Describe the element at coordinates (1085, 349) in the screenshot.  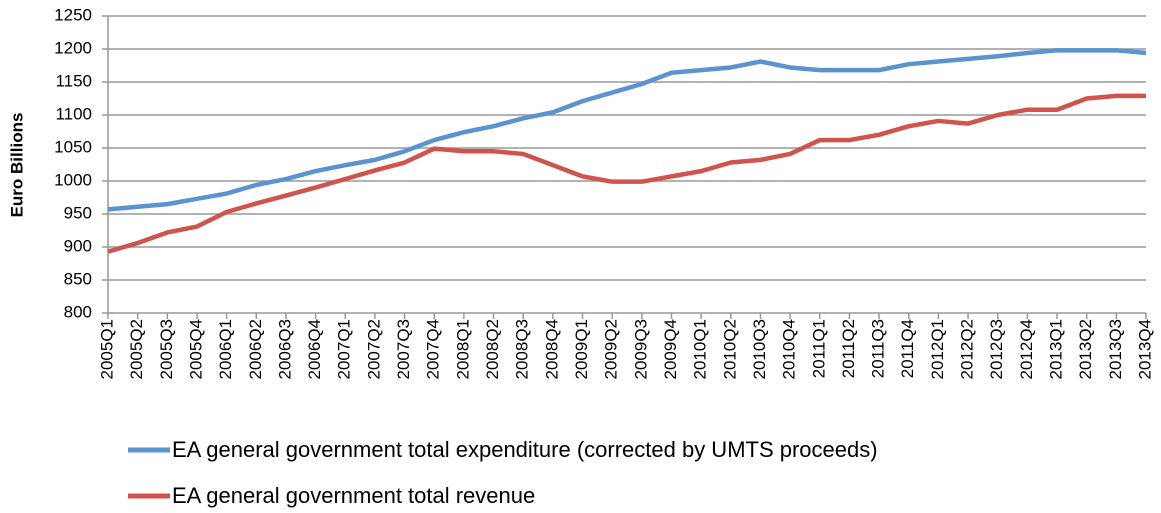
I see `x-tick-label: 2013Q2` at that location.